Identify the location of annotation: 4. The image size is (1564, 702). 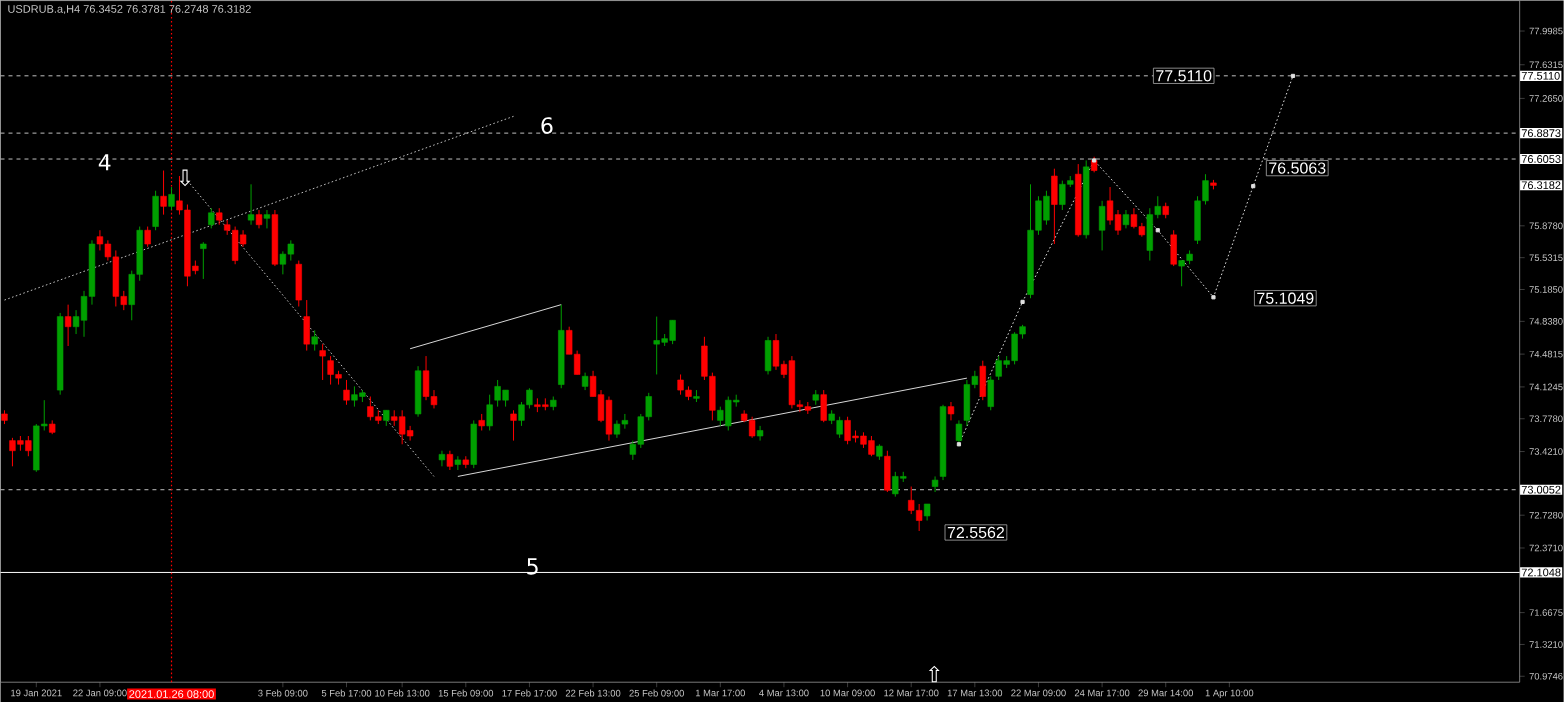
(104, 162).